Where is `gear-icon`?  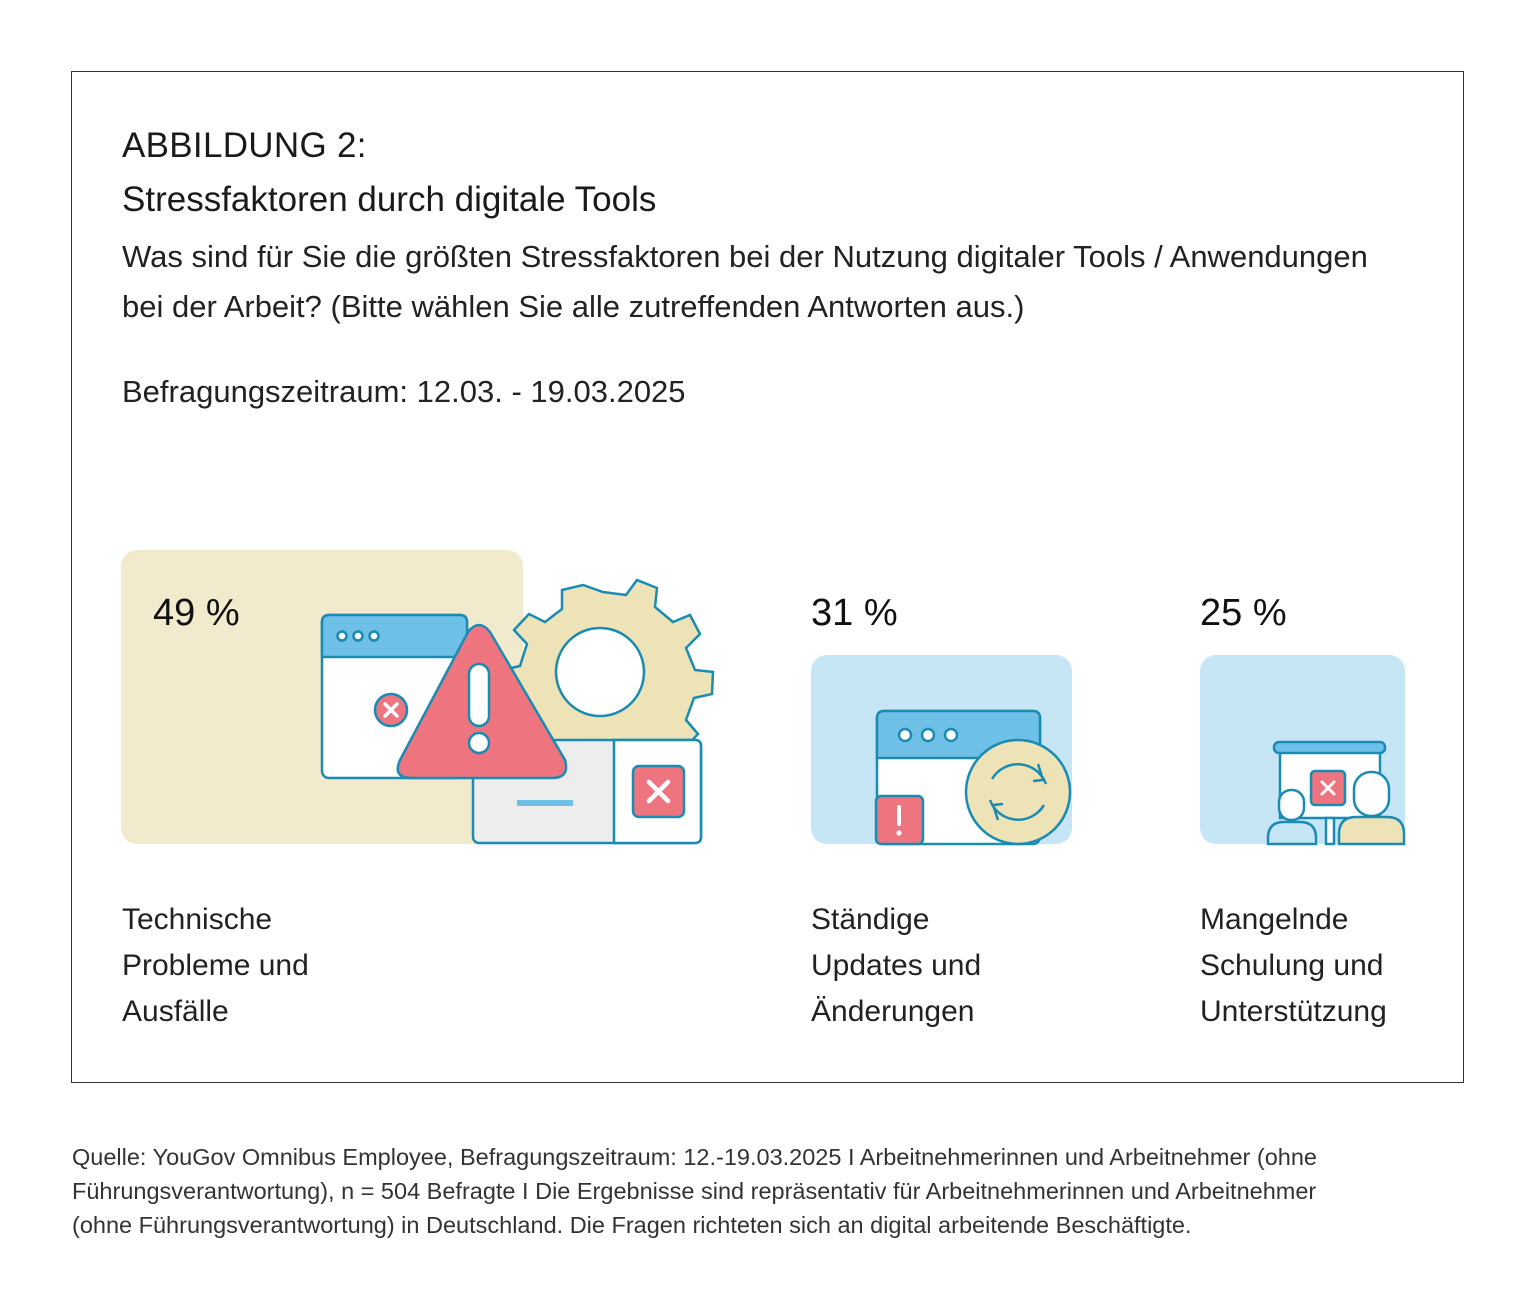
gear-icon is located at coordinates (607, 679).